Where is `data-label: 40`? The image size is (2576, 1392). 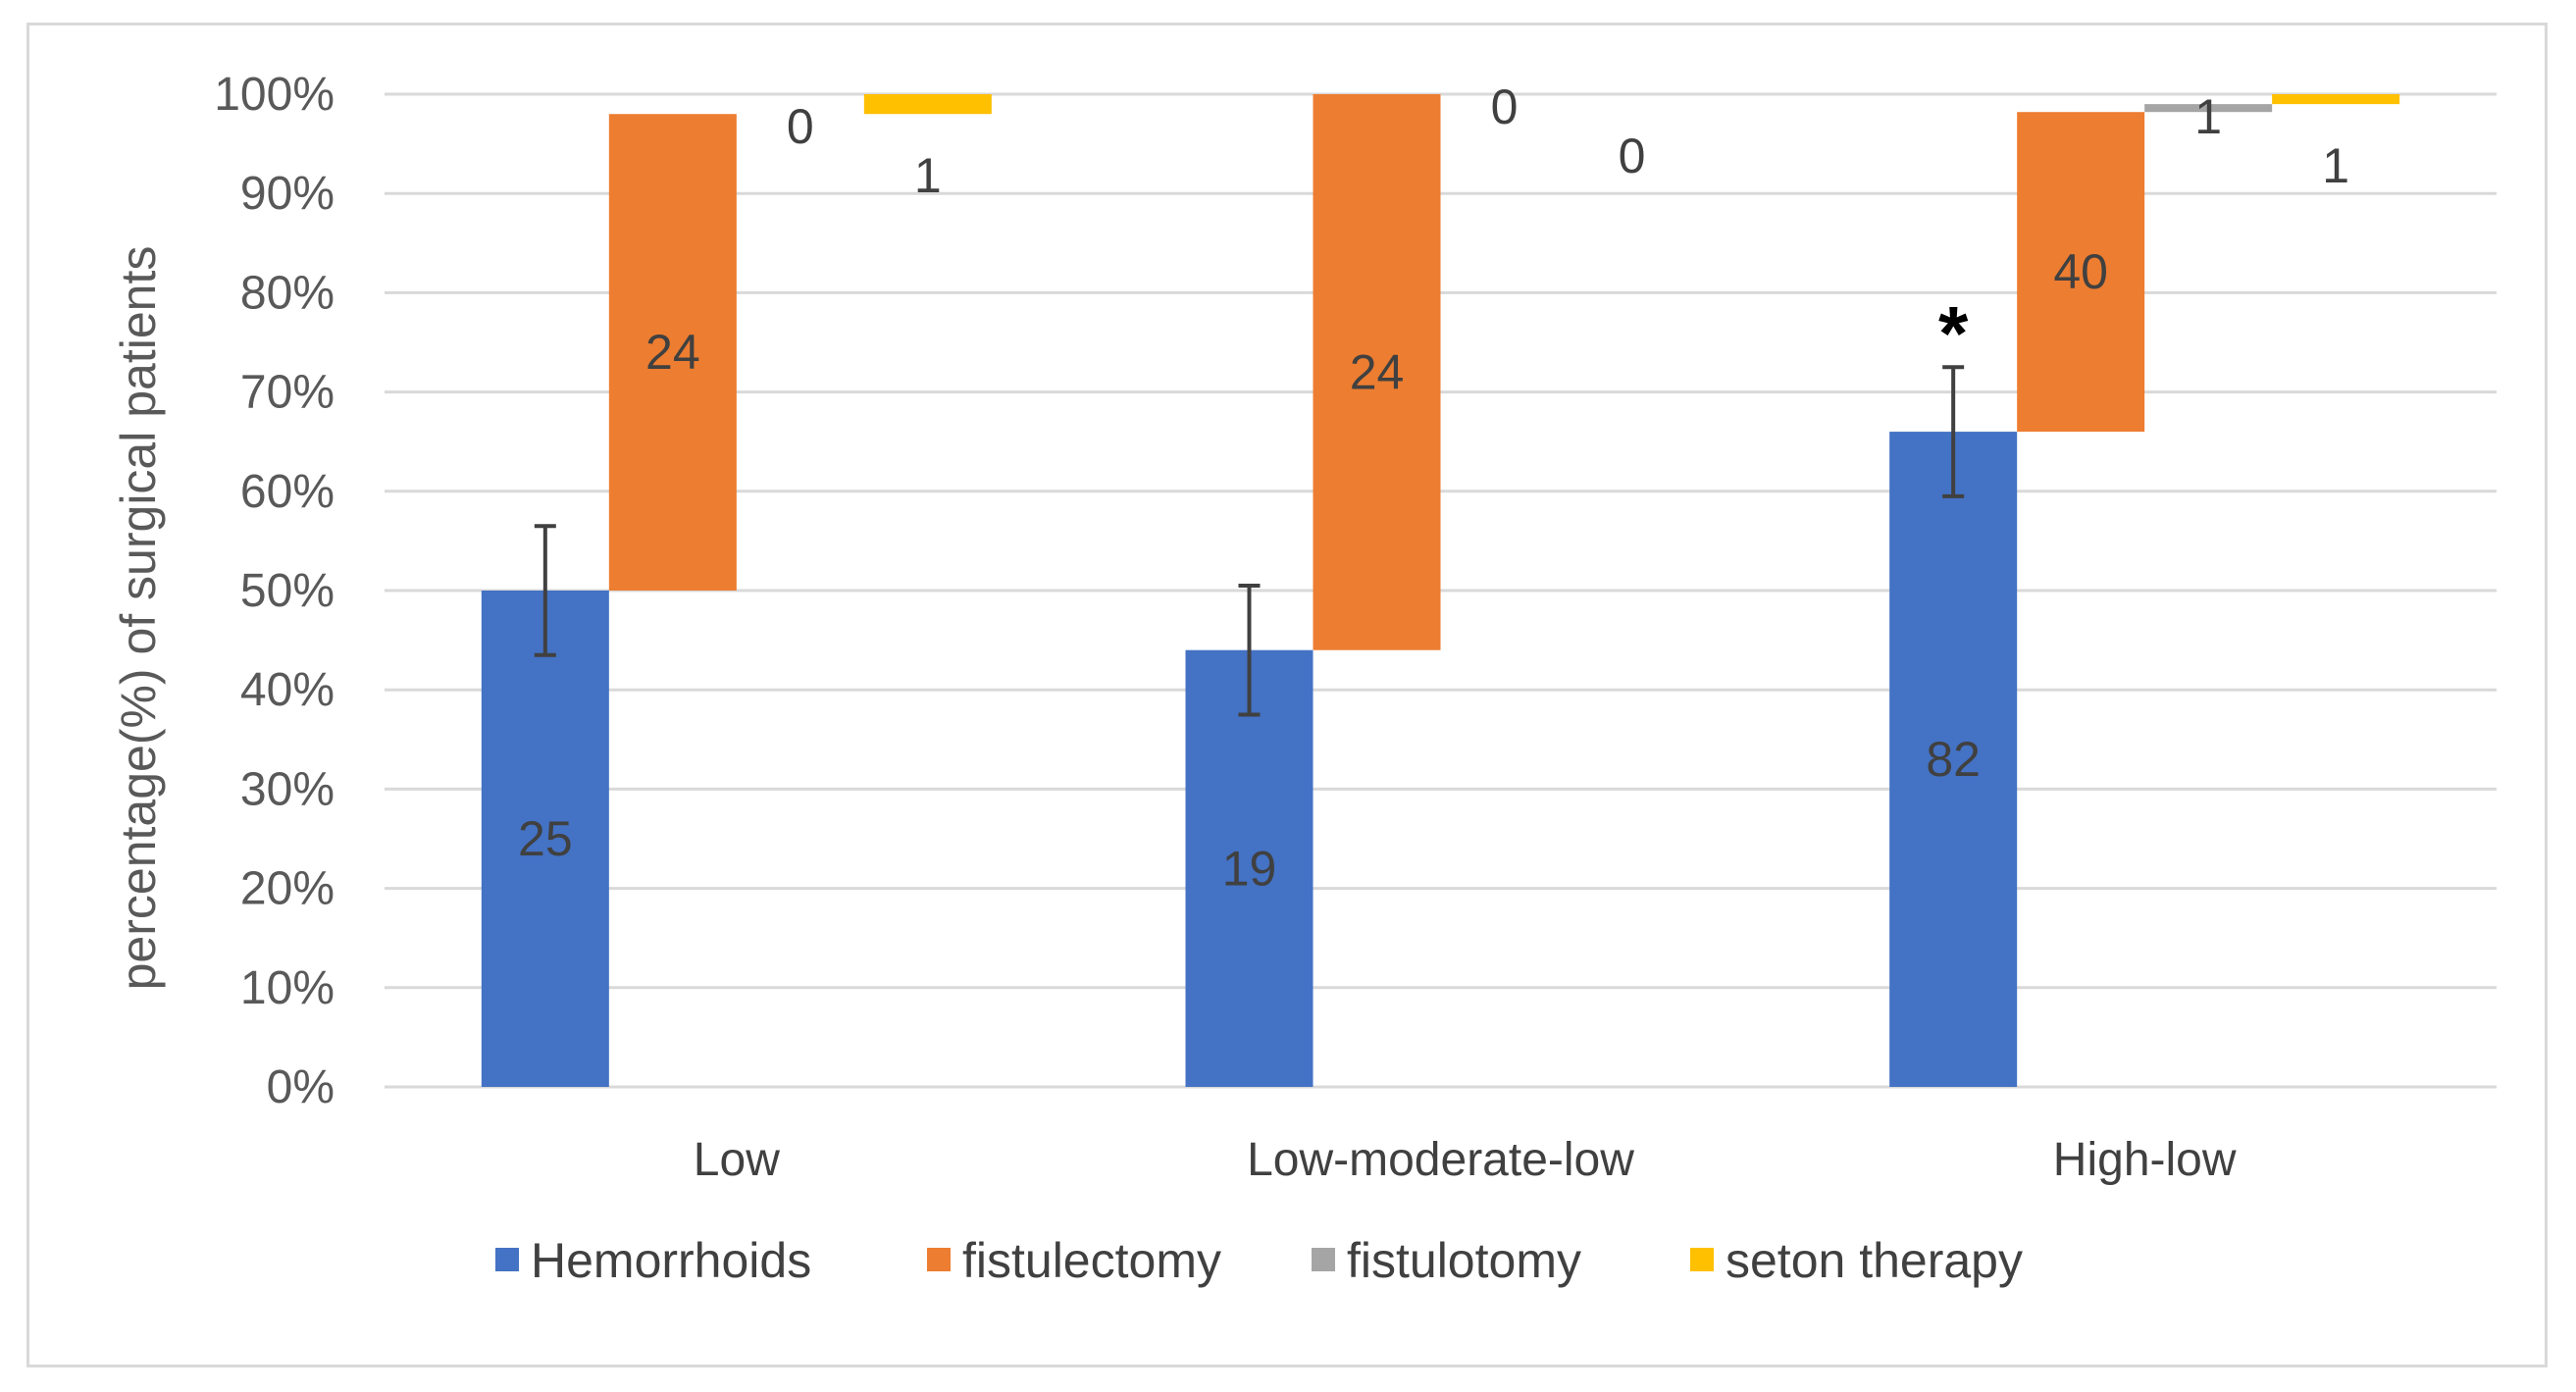 data-label: 40 is located at coordinates (2080, 271).